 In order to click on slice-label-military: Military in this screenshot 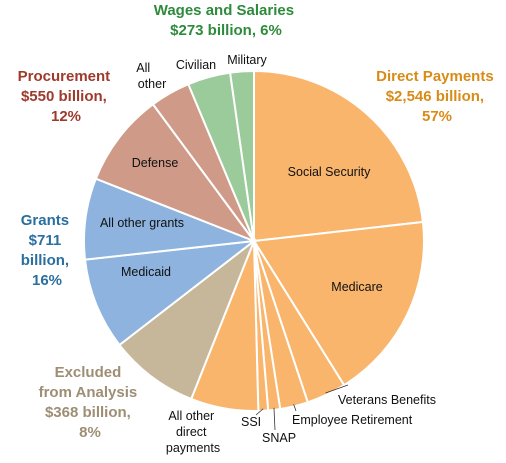, I will do `click(247, 60)`.